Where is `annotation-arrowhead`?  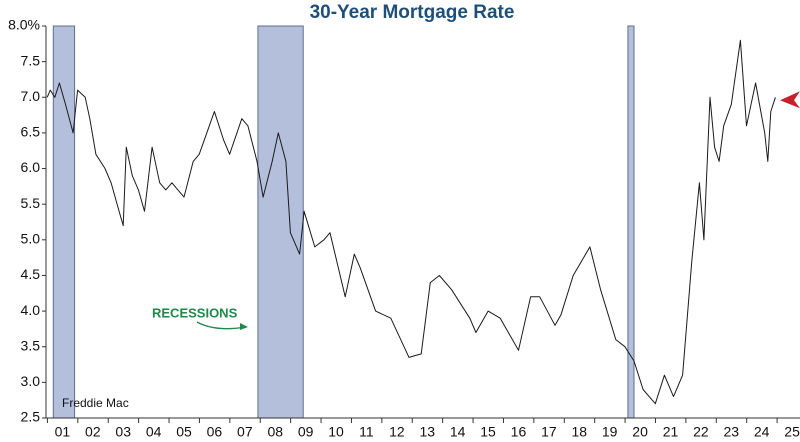
annotation-arrowhead is located at coordinates (244, 326).